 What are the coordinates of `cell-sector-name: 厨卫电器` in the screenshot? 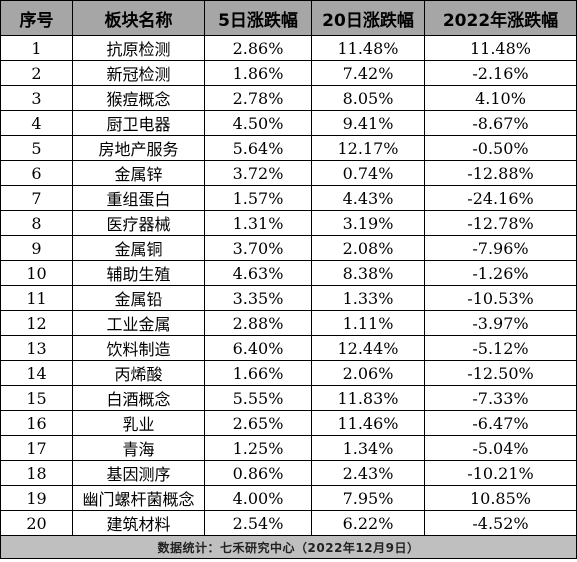 It's located at (138, 123).